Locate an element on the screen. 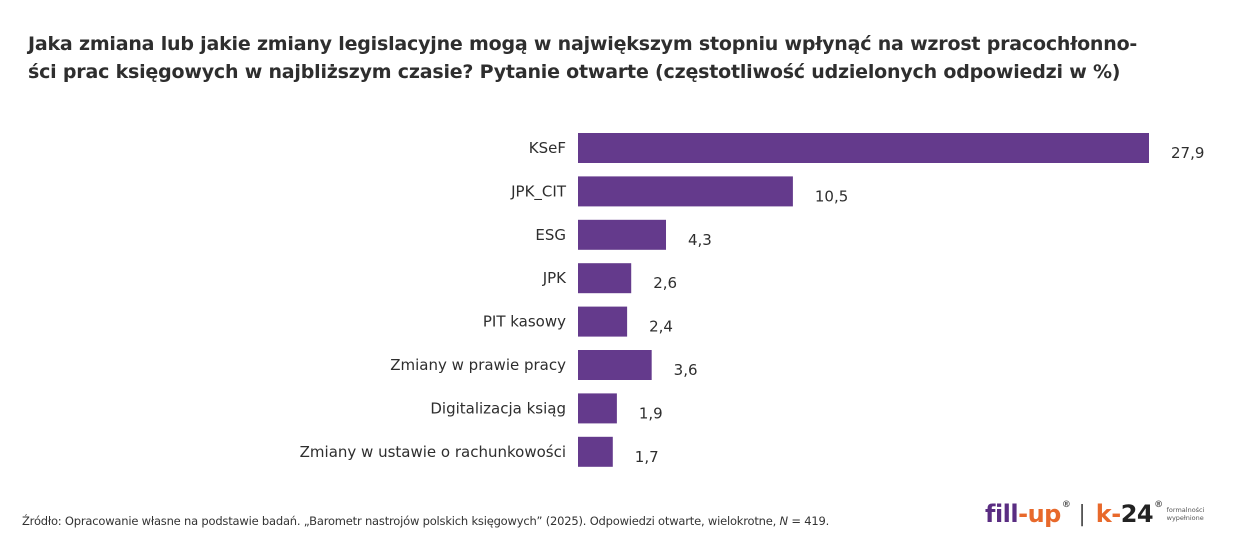  value-label: 4,3 is located at coordinates (700, 240).